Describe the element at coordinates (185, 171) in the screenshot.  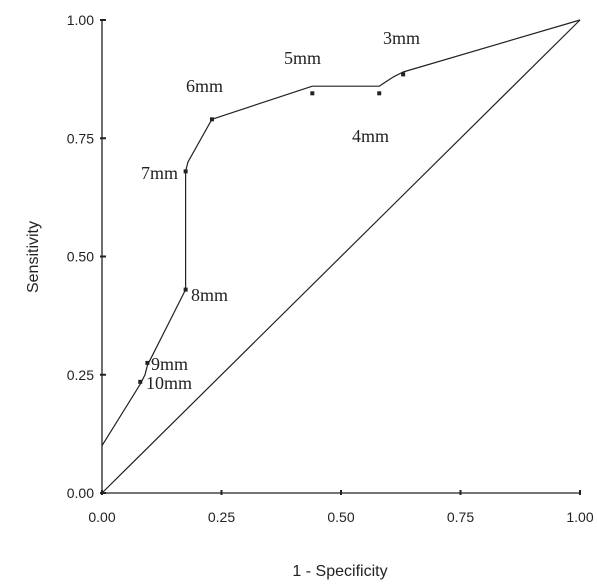
I see `point-marker-7mm` at that location.